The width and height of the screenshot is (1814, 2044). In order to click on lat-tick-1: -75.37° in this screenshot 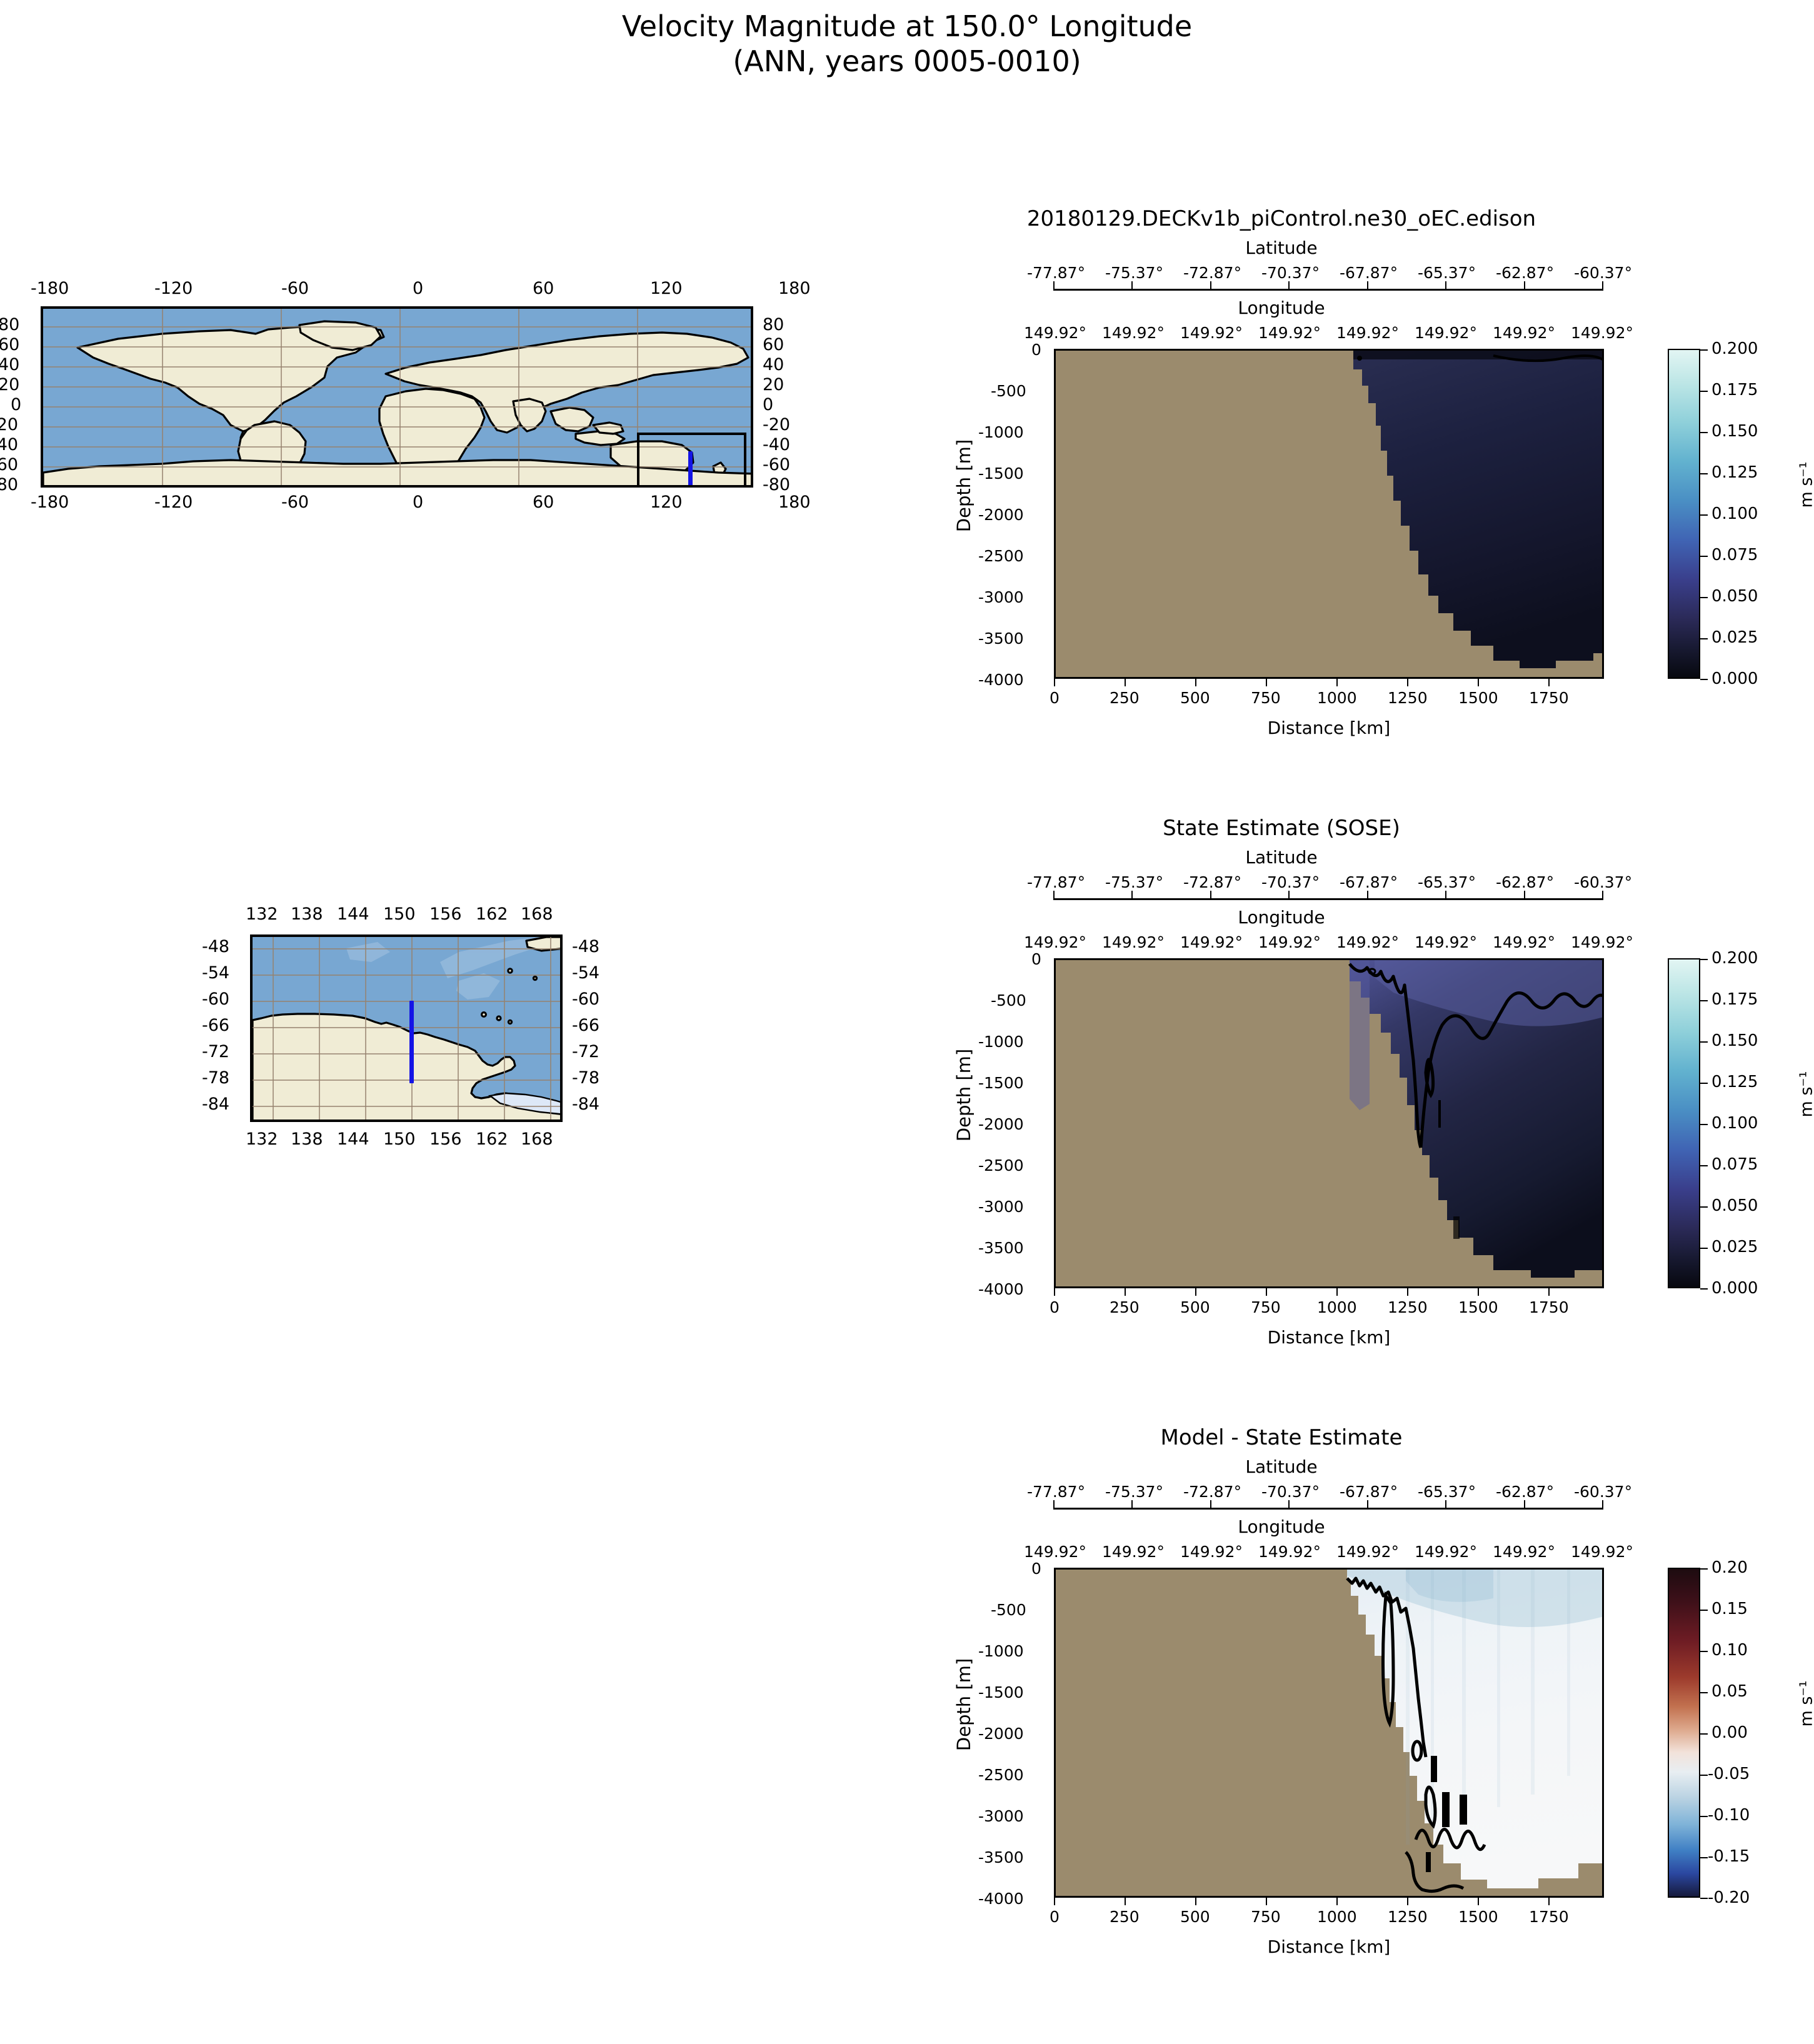, I will do `click(1134, 273)`.